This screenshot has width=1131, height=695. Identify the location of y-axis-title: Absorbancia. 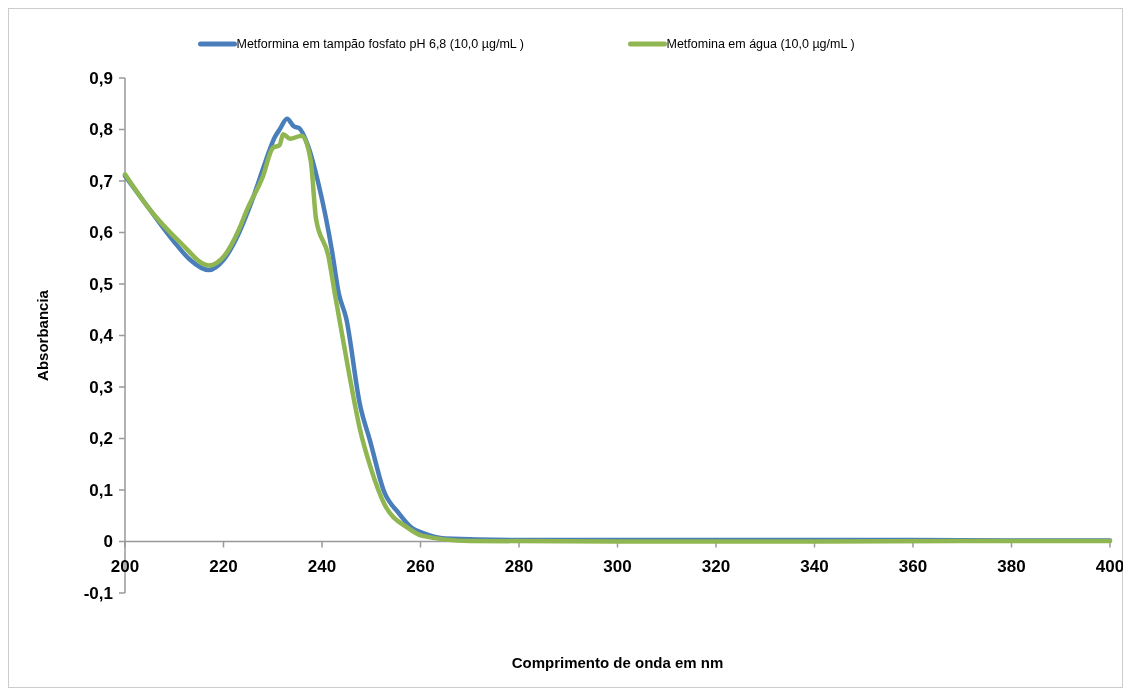
(42, 335).